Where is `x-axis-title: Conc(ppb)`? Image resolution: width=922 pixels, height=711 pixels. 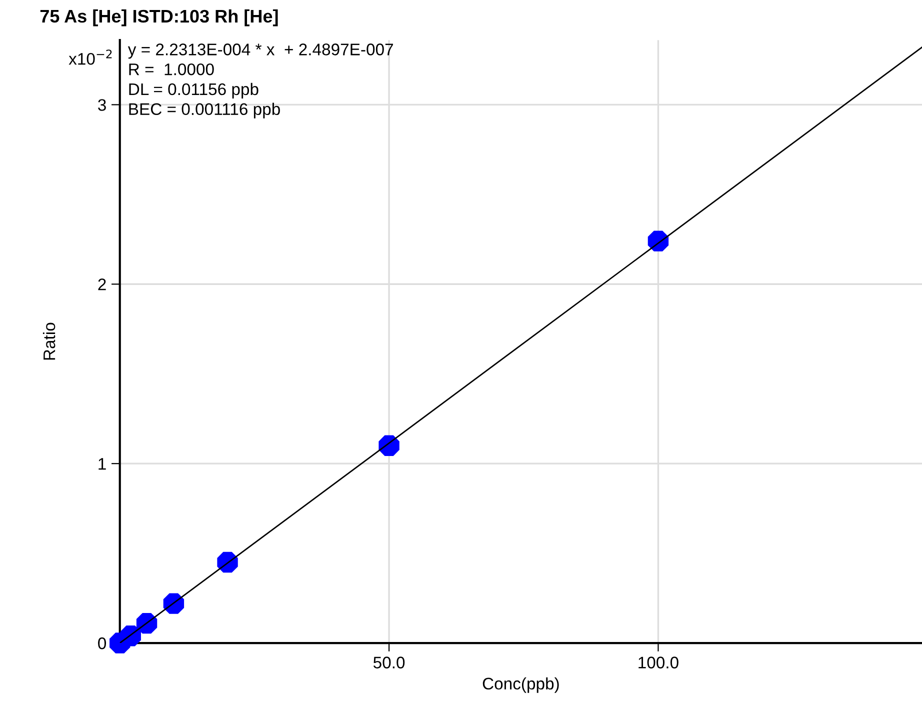
x-axis-title: Conc(ppb) is located at coordinates (520, 685).